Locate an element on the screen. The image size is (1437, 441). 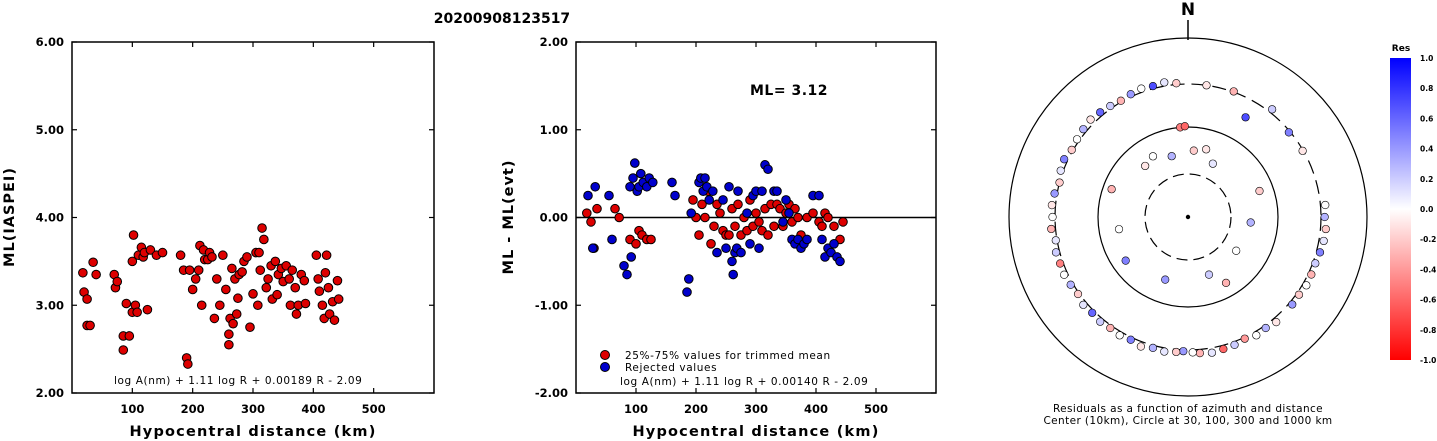
colorbar-tick-label: -0.8 is located at coordinates (1428, 330).